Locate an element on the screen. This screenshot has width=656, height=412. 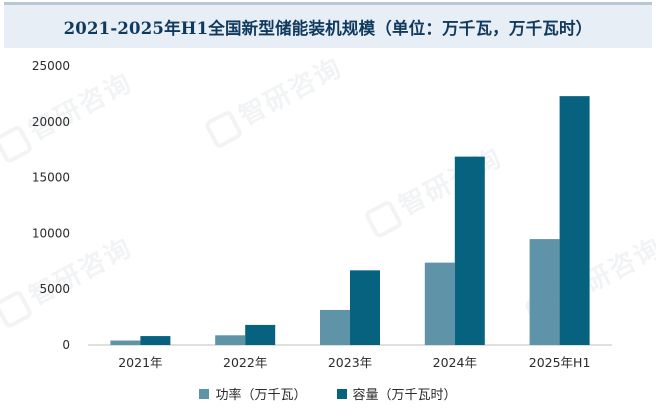
legend-item-power: 功率（万千瓦） is located at coordinates (253, 393).